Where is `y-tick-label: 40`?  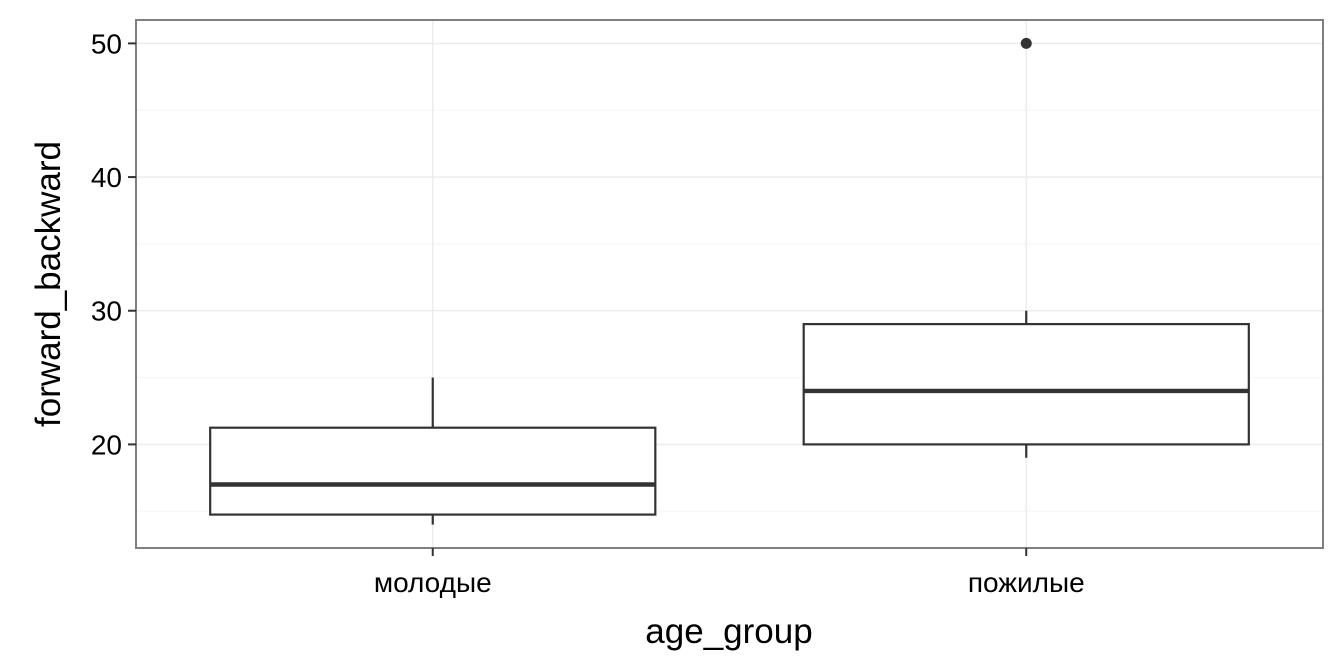 y-tick-label: 40 is located at coordinates (106, 177).